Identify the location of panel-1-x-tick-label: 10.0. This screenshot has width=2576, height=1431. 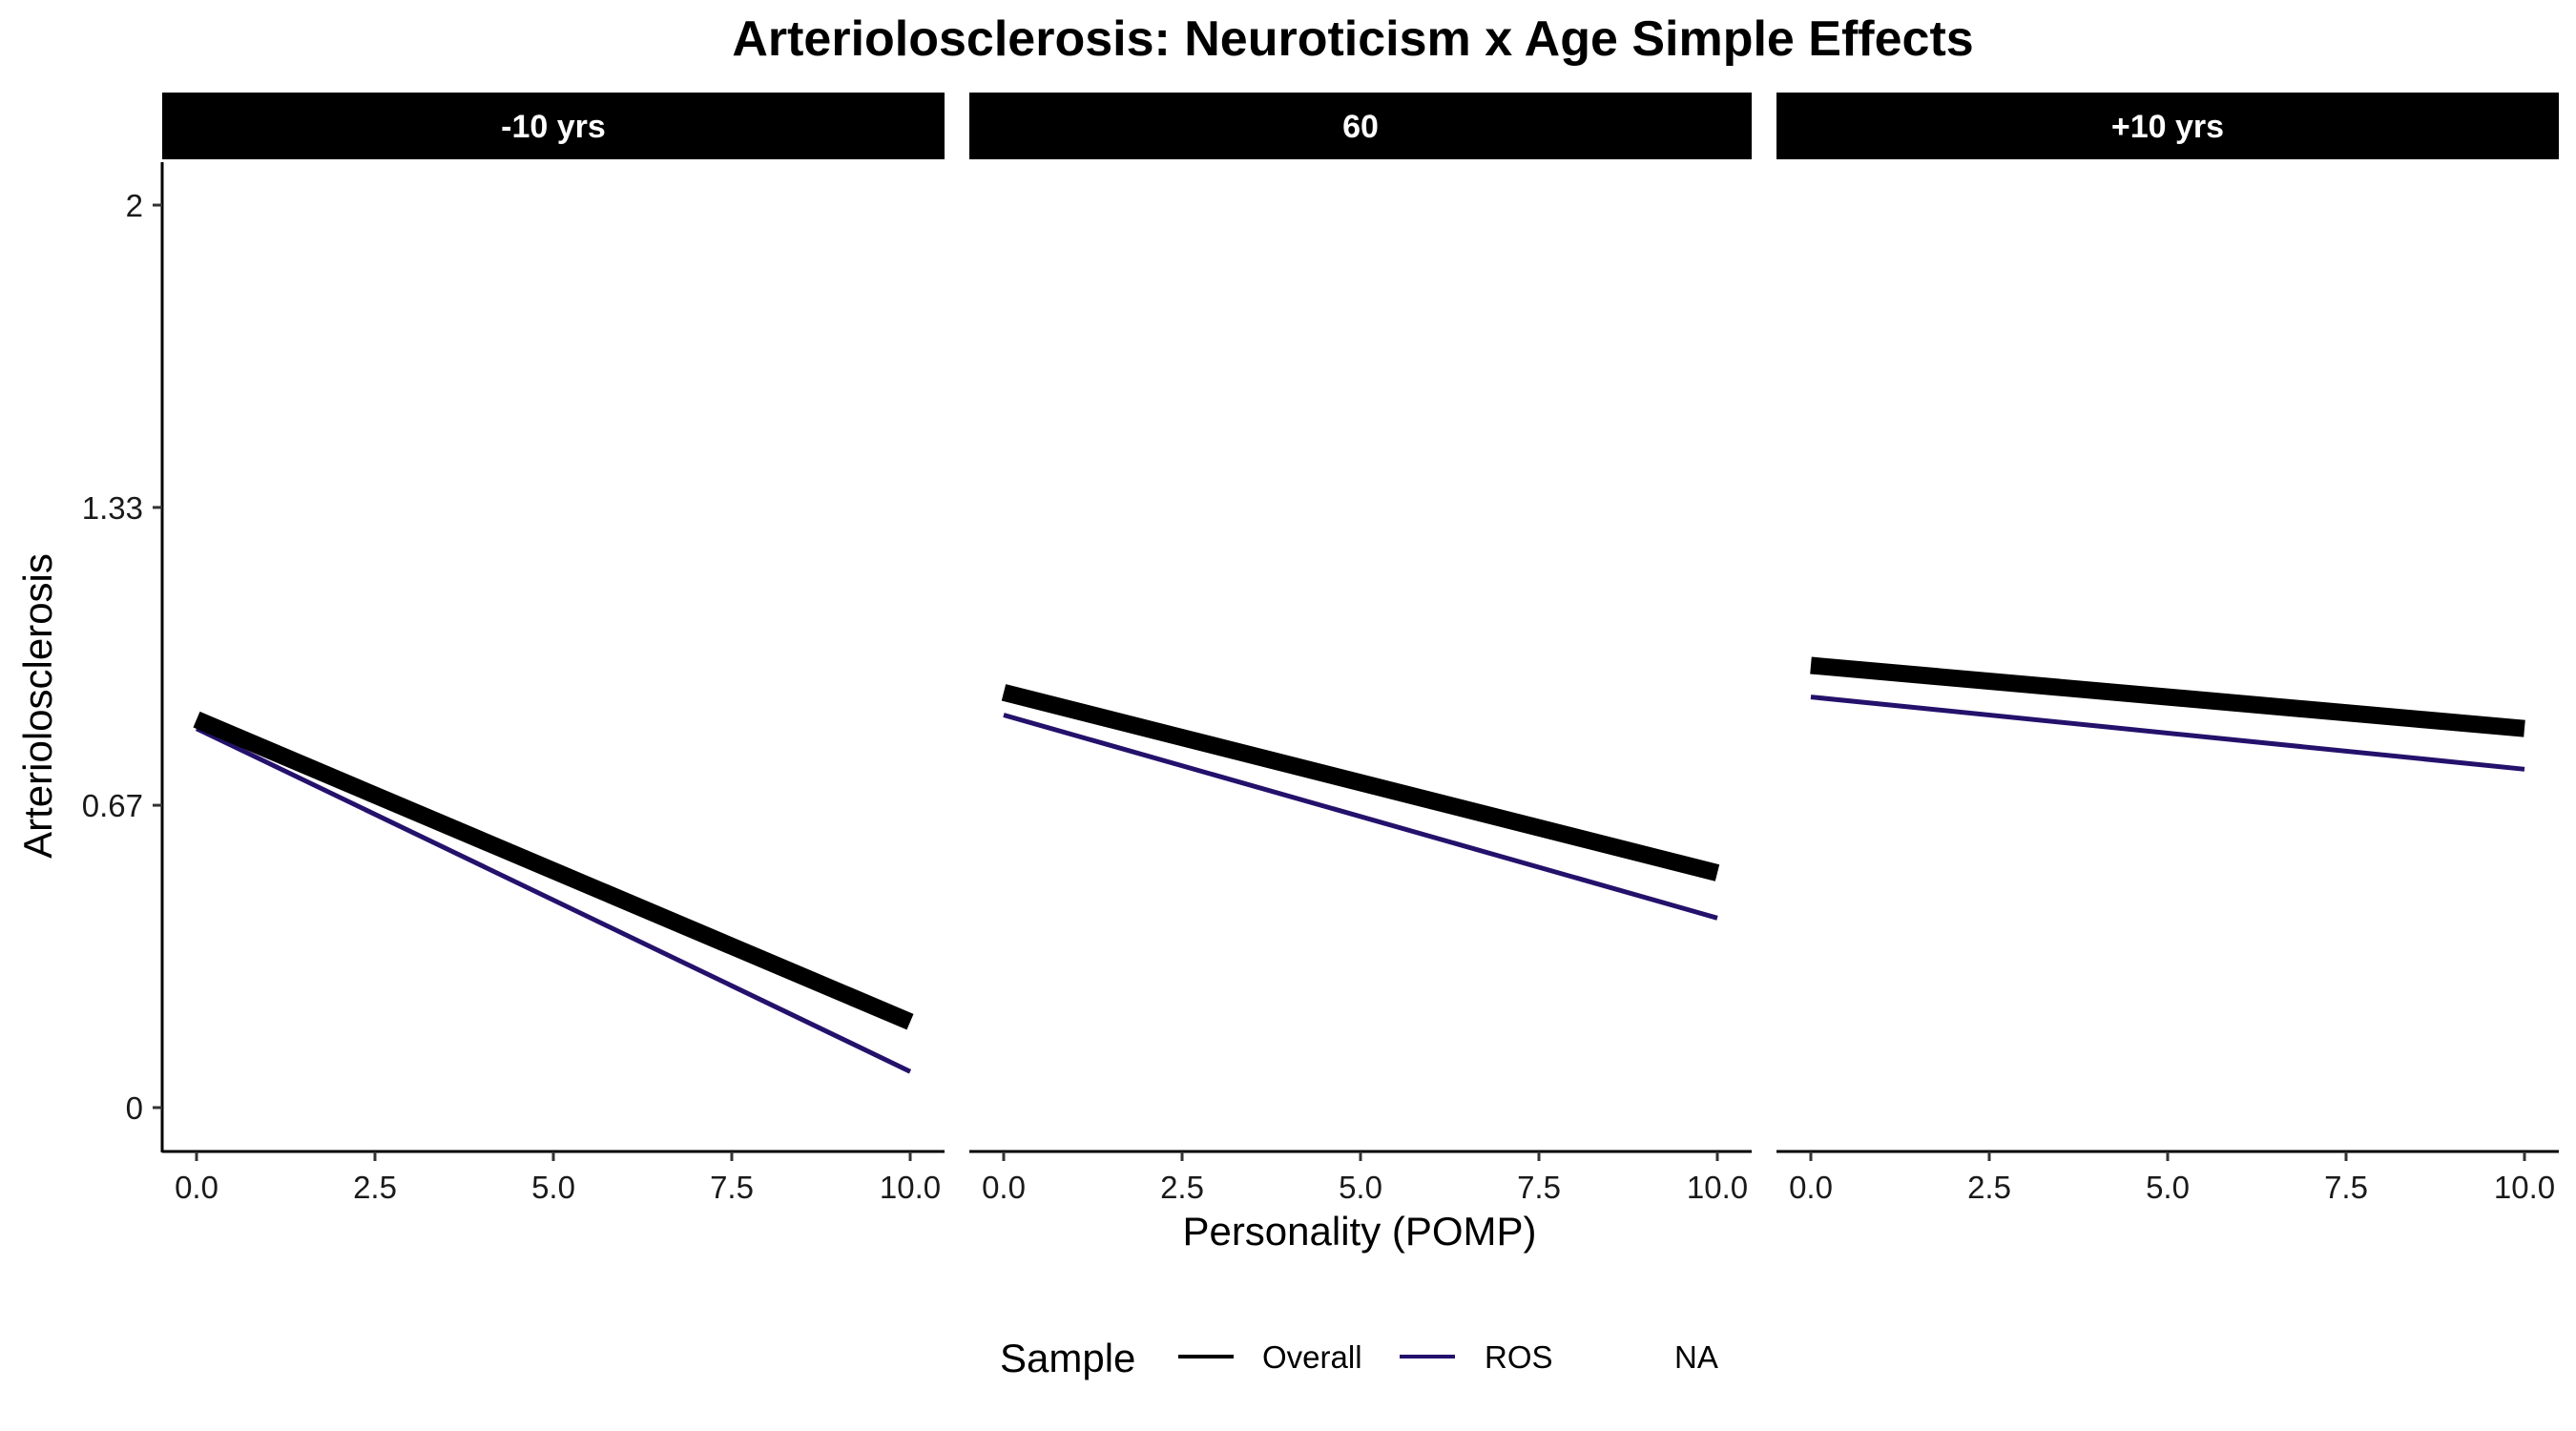
(910, 1187).